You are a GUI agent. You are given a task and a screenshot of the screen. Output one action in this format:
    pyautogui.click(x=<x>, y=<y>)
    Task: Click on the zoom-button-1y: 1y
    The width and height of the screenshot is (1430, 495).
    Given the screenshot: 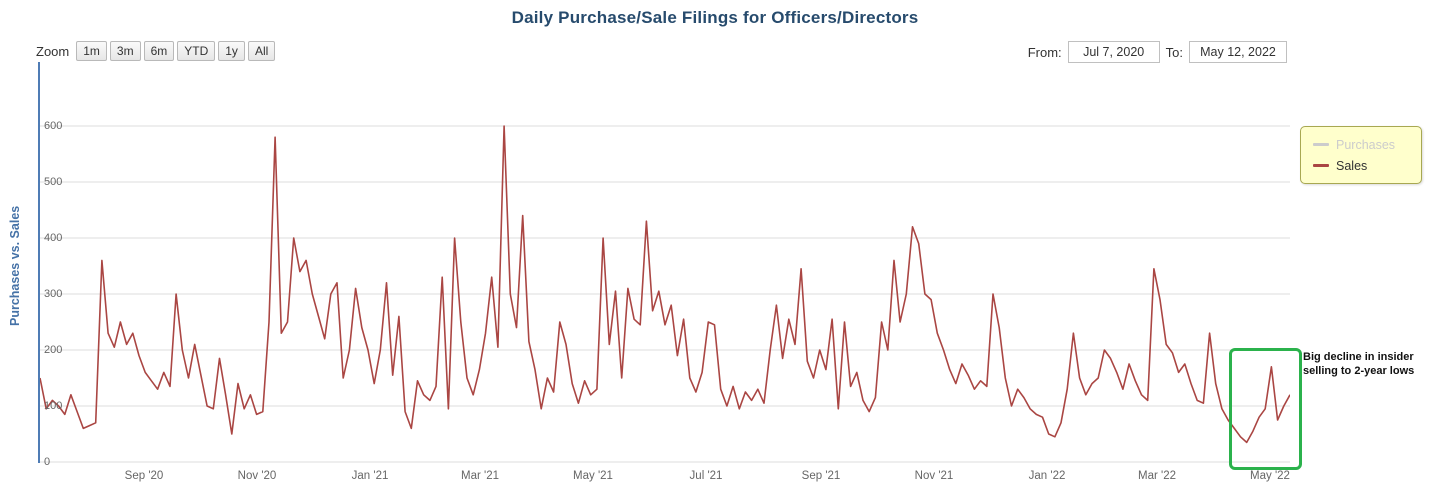 What is the action you would take?
    pyautogui.click(x=231, y=51)
    